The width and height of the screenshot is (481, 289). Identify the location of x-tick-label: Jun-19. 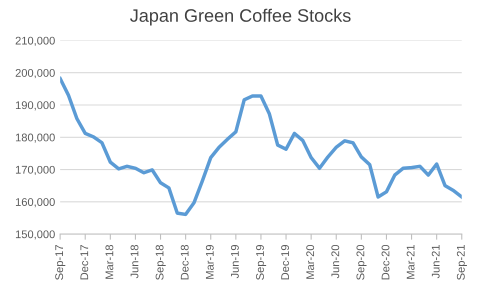
(234, 261).